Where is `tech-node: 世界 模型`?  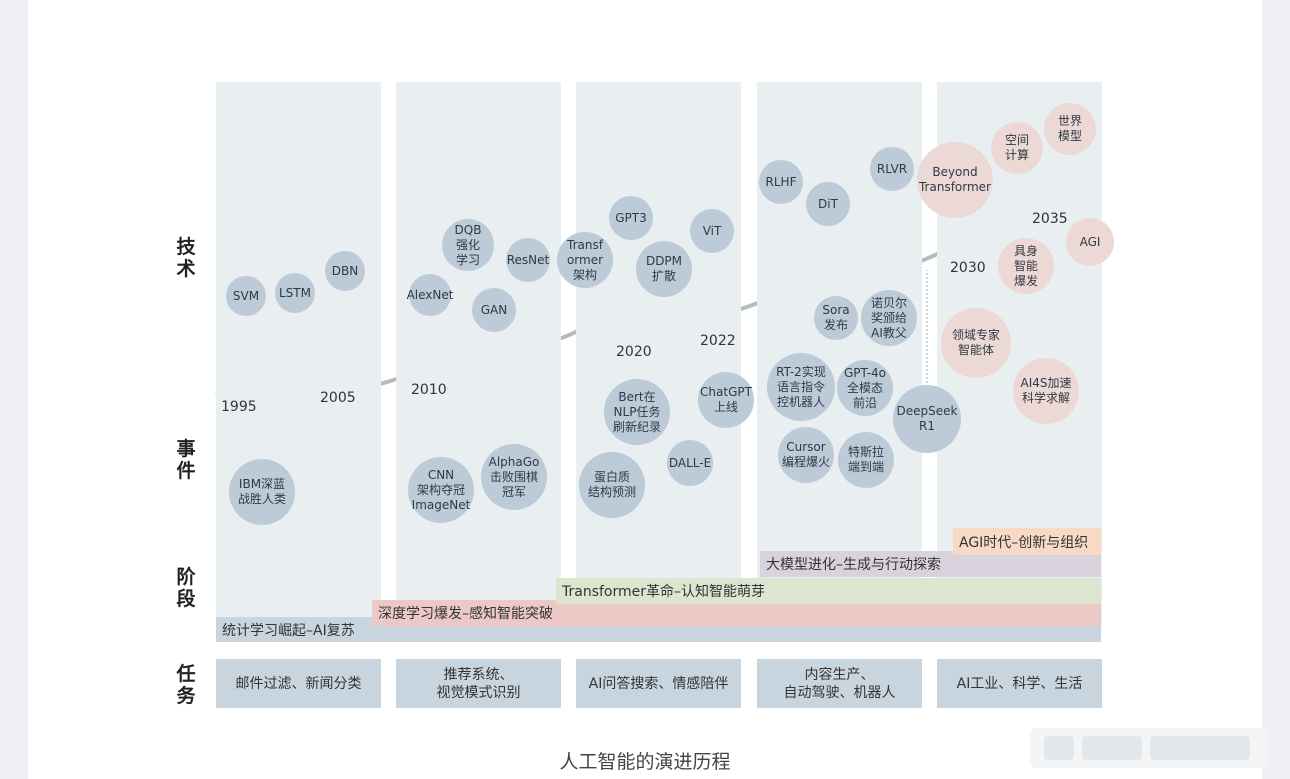
tech-node: 世界 模型 is located at coordinates (1070, 129).